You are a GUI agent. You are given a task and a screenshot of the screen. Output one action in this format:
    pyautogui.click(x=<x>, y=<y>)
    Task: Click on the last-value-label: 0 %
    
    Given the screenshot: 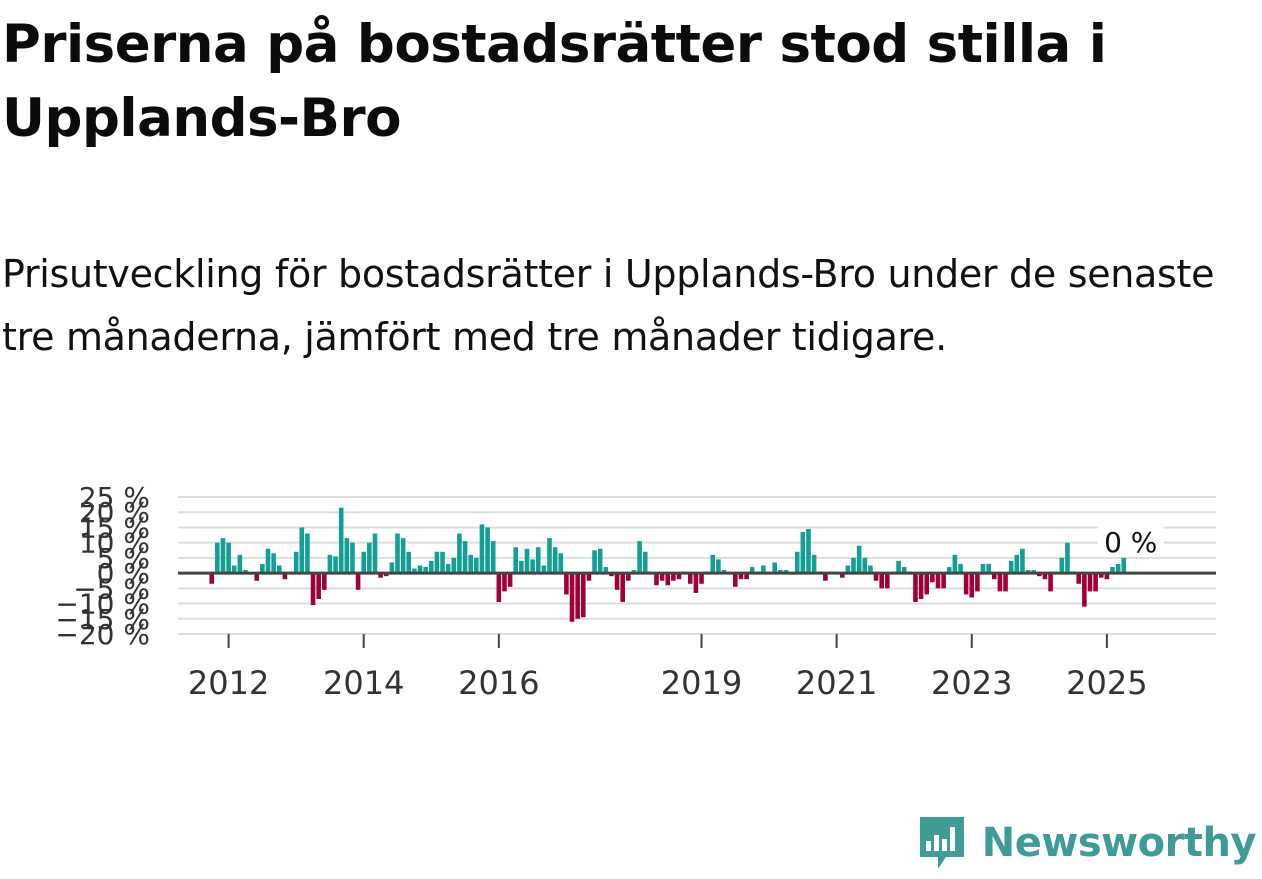 What is the action you would take?
    pyautogui.click(x=1130, y=542)
    